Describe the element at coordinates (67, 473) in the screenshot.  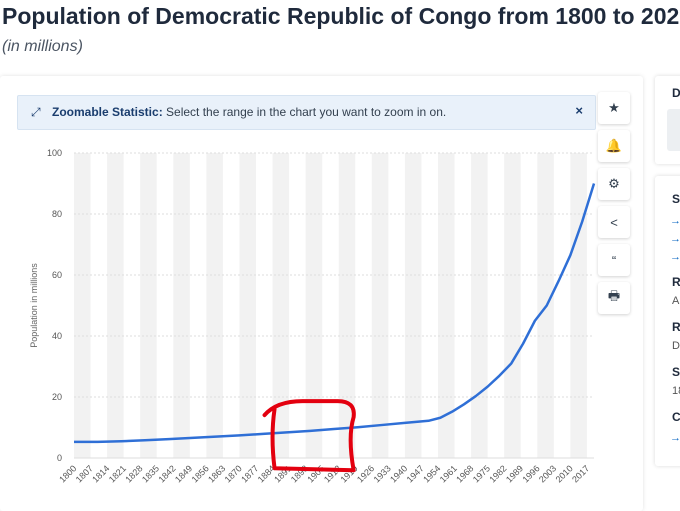
I see `x-tick-label: 1800` at that location.